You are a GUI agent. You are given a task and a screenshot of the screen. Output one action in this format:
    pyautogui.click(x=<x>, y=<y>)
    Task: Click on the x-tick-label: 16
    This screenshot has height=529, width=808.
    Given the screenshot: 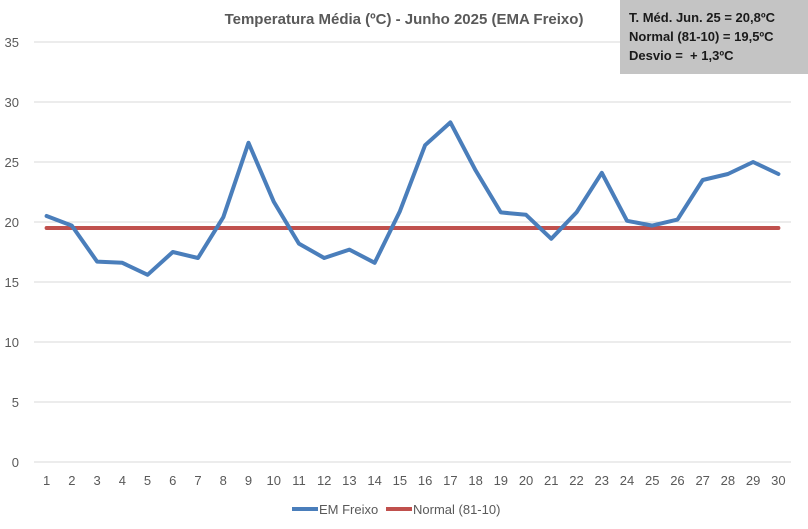 What is the action you would take?
    pyautogui.click(x=425, y=480)
    